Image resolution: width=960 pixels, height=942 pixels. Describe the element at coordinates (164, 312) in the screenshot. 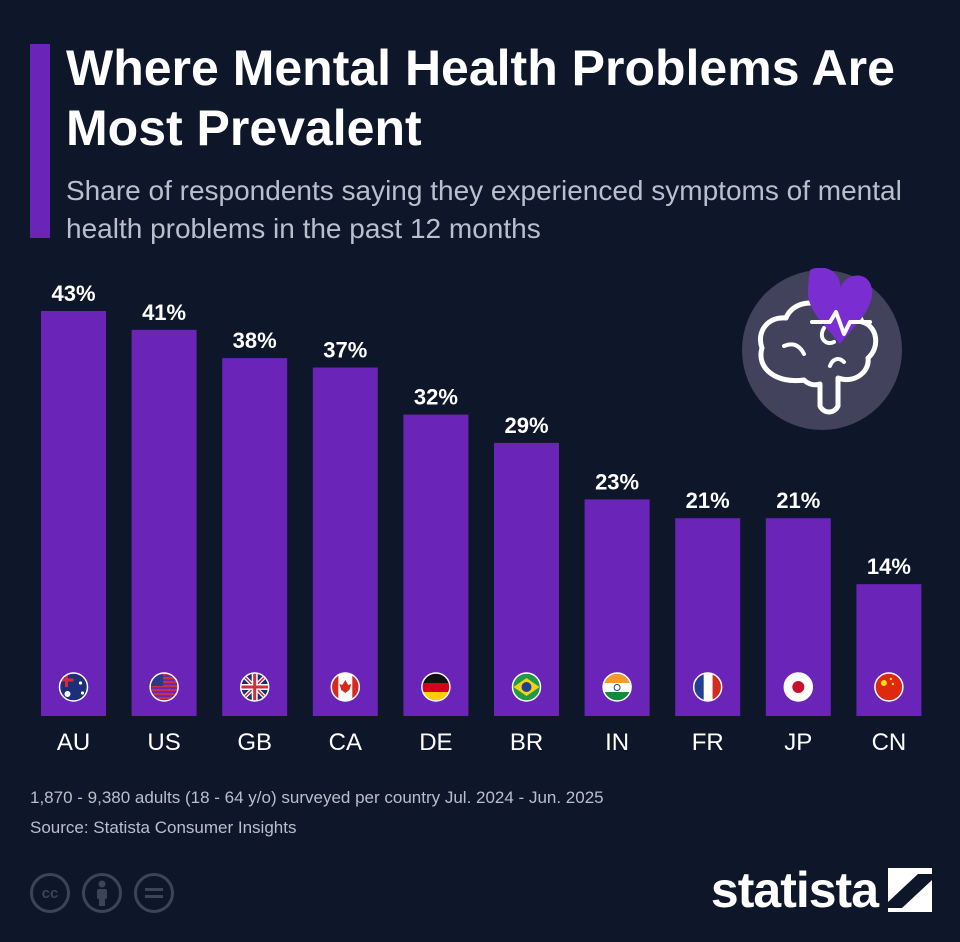

I see `data-label: 41%` at that location.